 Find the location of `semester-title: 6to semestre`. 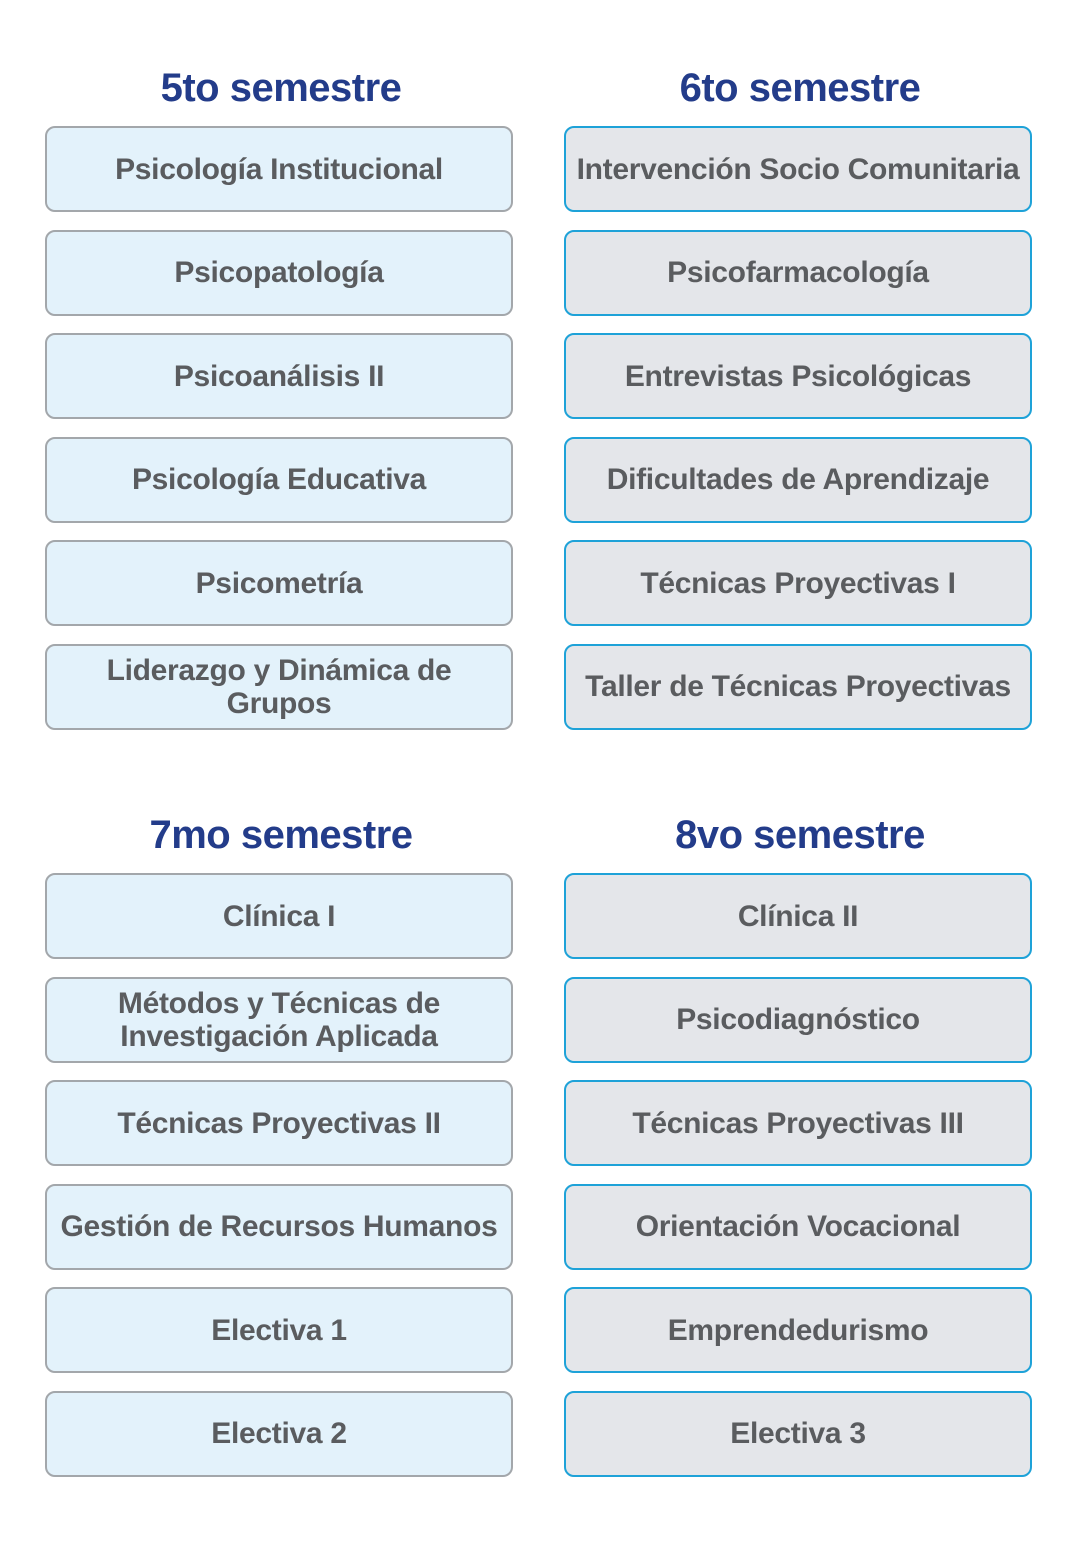

semester-title: 6to semestre is located at coordinates (800, 88).